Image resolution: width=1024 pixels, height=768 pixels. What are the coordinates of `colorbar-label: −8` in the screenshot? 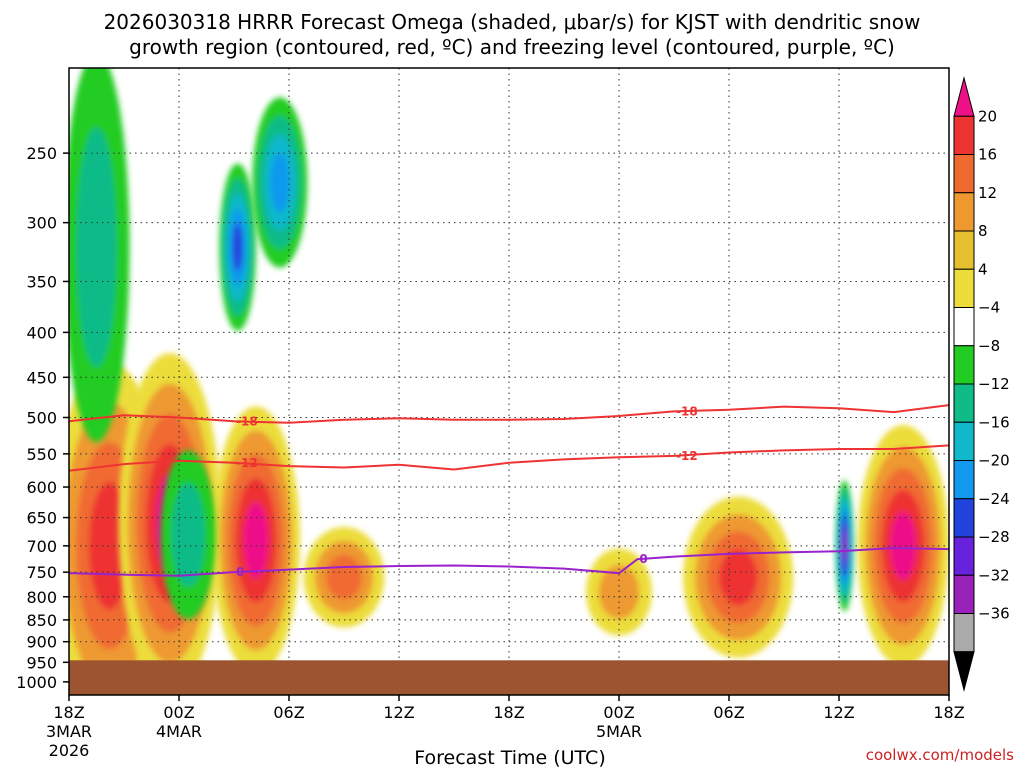 It's located at (989, 346).